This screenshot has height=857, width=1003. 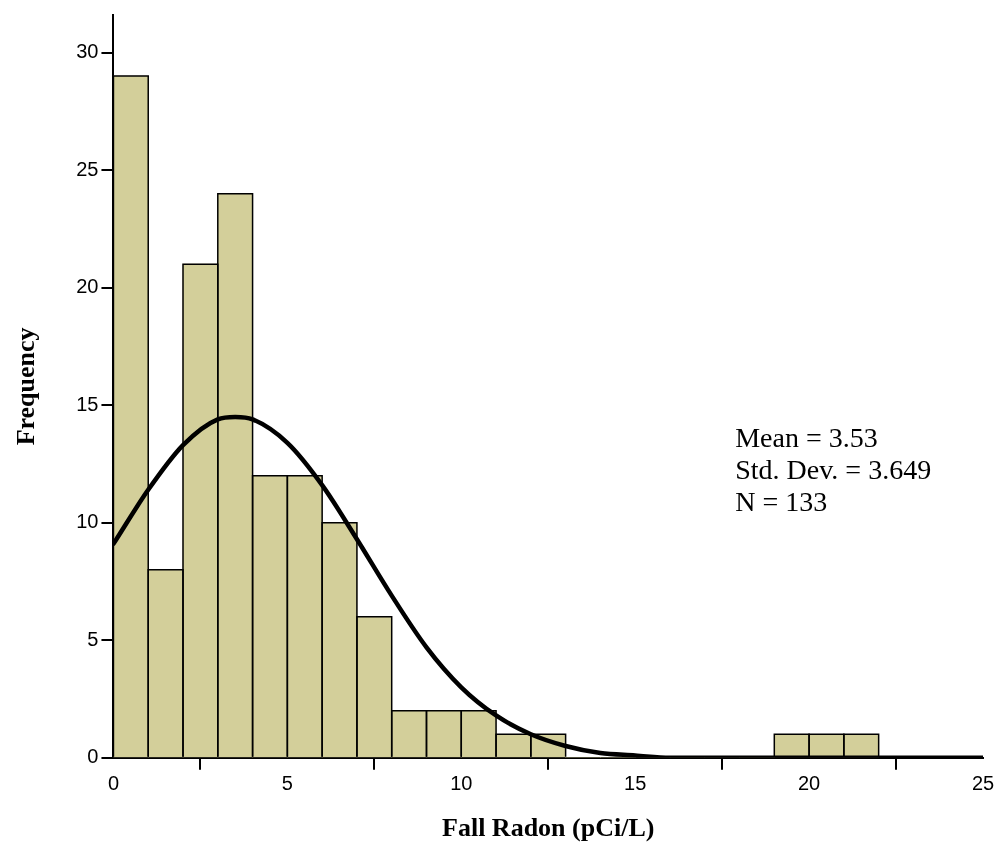 What do you see at coordinates (287, 783) in the screenshot?
I see `x-tick-label: 5` at bounding box center [287, 783].